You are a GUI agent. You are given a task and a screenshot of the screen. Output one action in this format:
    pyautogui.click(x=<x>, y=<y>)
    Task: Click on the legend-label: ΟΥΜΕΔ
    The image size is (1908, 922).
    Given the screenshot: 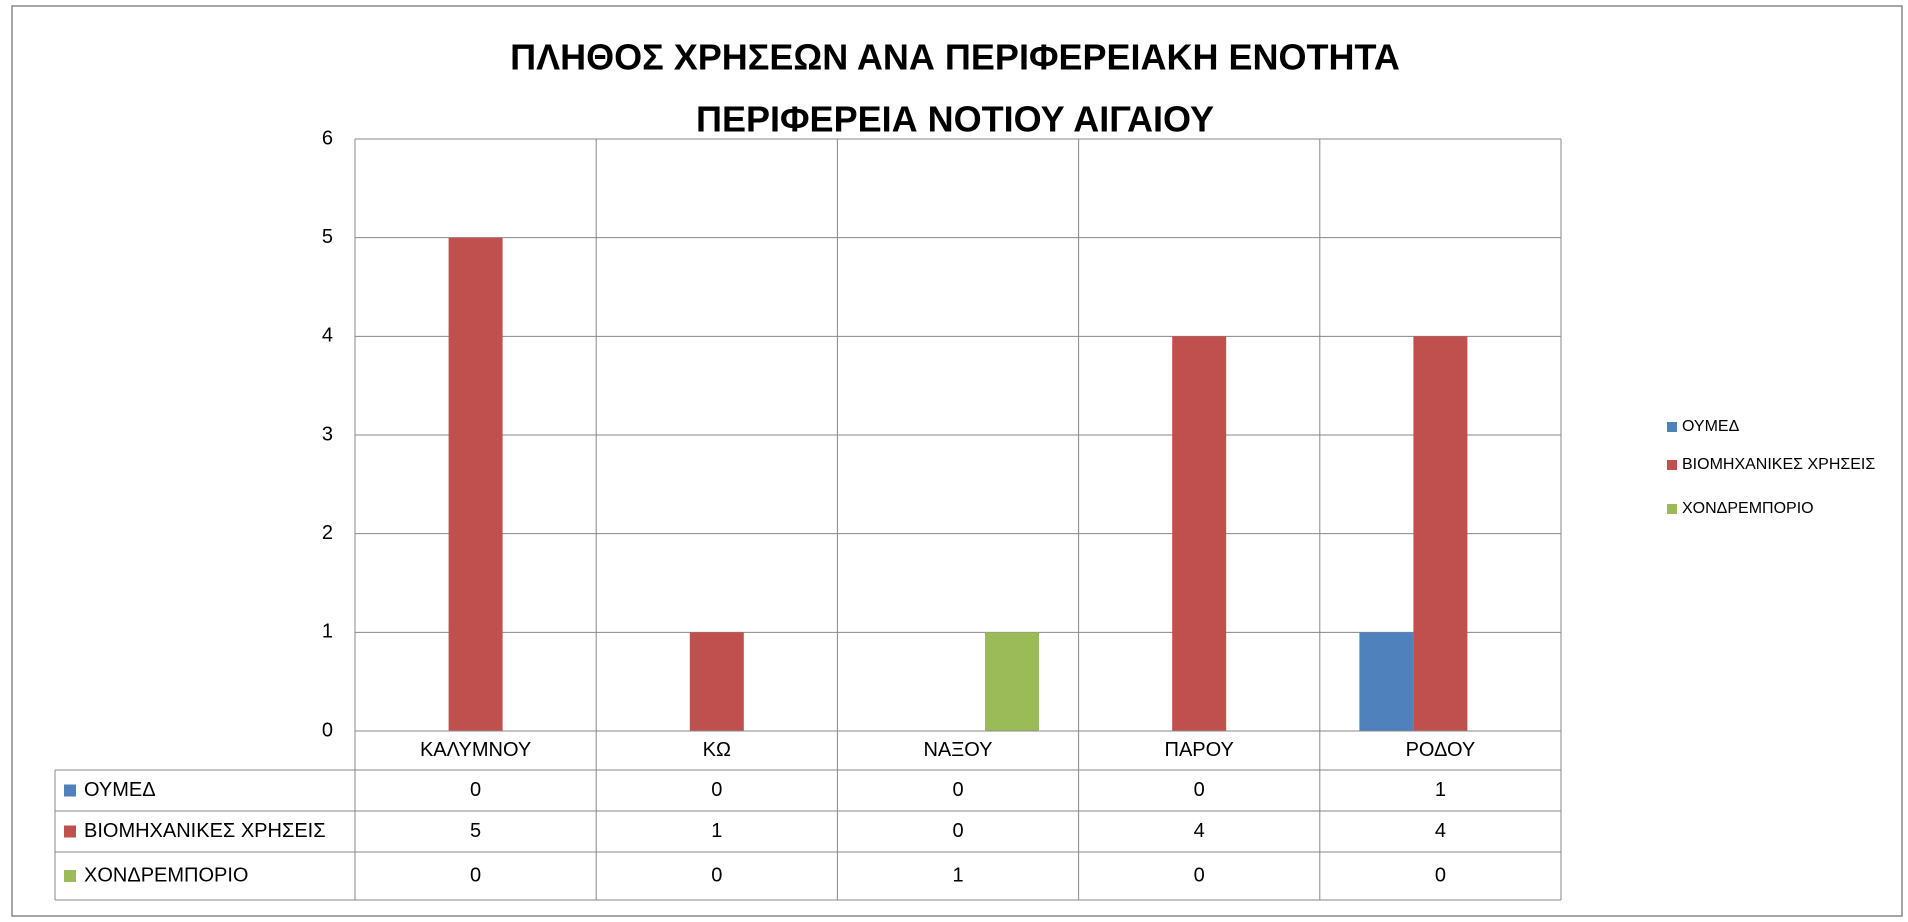 What is the action you would take?
    pyautogui.click(x=1711, y=426)
    